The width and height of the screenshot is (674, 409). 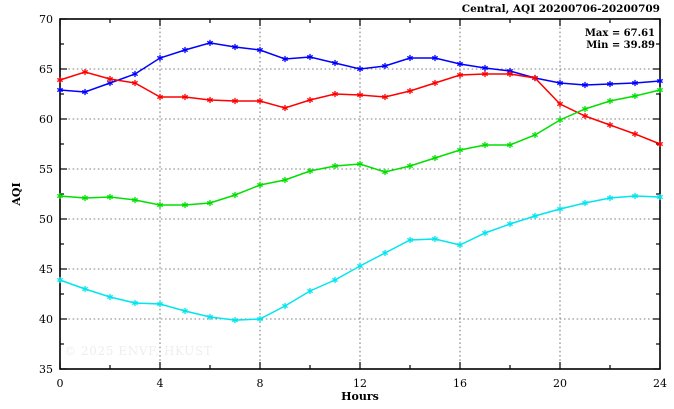 I want to click on y-tick-label: 60, so click(x=46, y=119).